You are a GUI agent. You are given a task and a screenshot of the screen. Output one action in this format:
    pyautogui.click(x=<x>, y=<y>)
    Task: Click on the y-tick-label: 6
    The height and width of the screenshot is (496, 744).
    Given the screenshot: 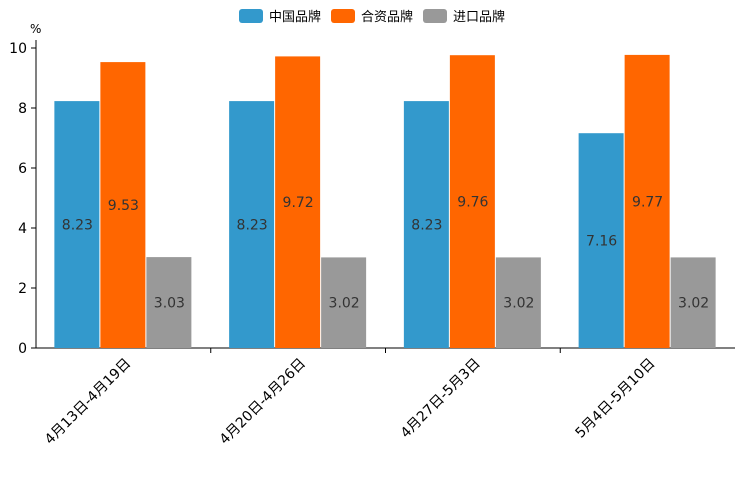 What is the action you would take?
    pyautogui.click(x=22, y=169)
    